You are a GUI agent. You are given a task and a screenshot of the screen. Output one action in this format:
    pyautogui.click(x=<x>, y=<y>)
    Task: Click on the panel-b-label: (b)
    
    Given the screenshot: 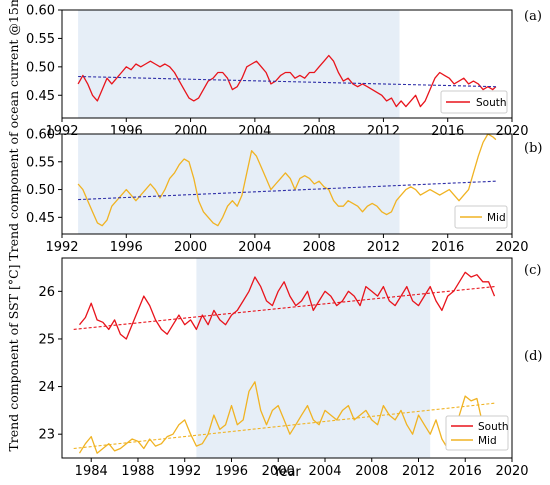 What is the action you would take?
    pyautogui.click(x=533, y=148)
    